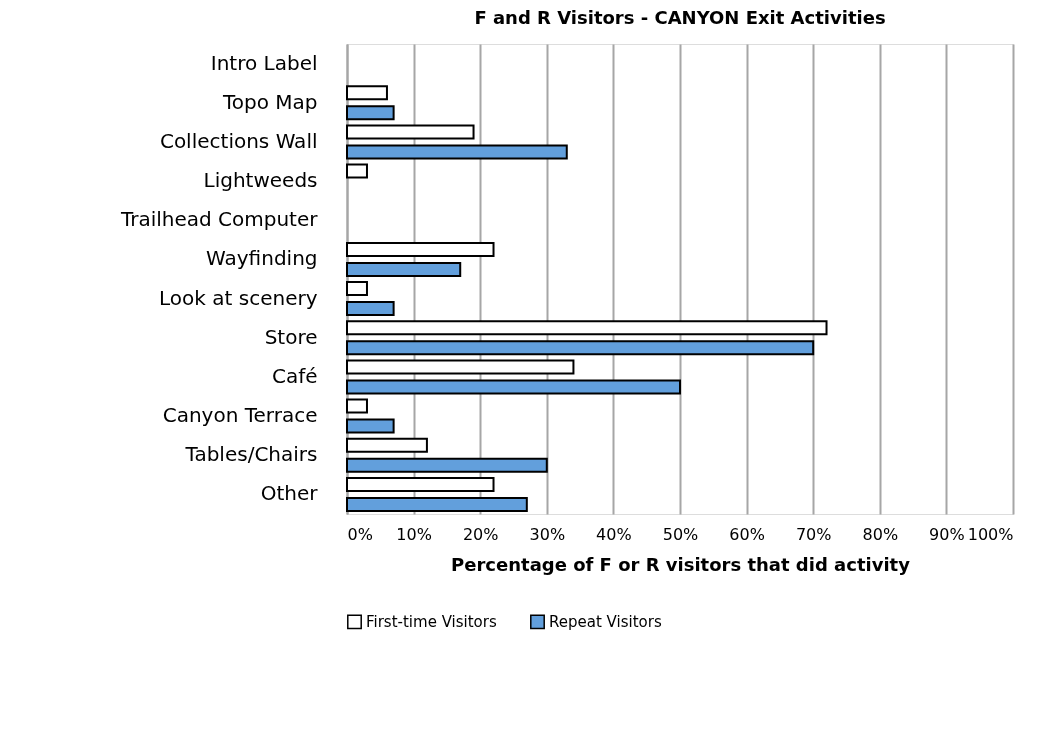 This screenshot has width=1057, height=734. What do you see at coordinates (747, 534) in the screenshot?
I see `x-tick-label: 60%` at bounding box center [747, 534].